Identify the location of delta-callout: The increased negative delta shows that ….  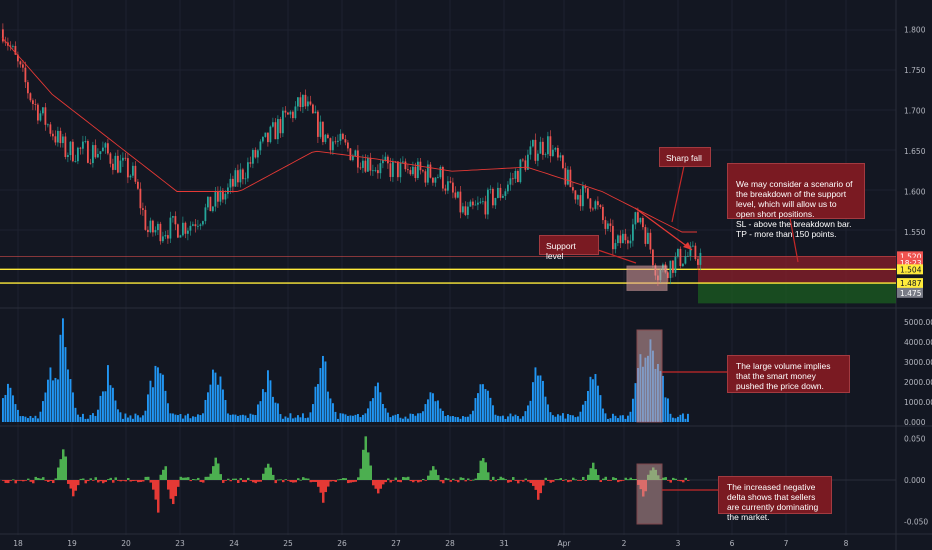
(775, 499).